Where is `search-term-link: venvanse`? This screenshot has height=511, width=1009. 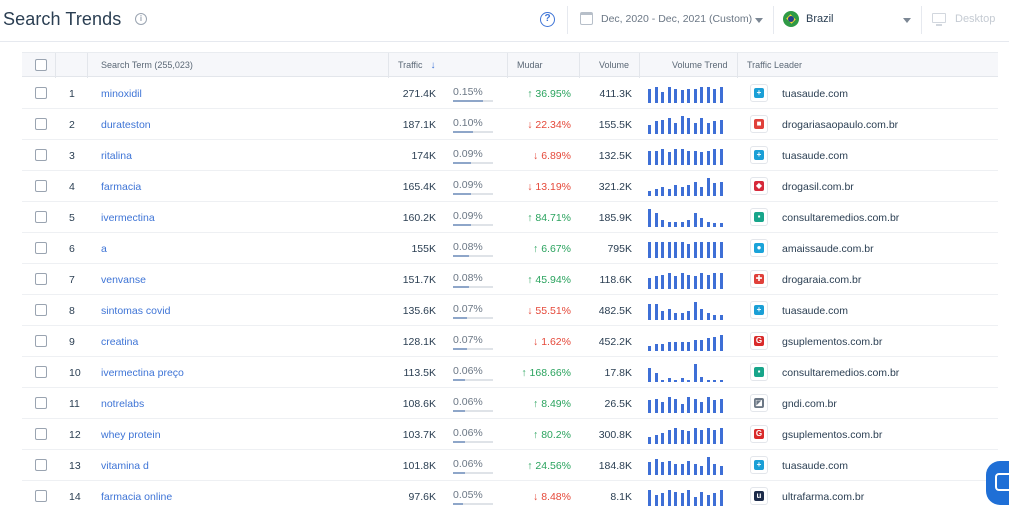
search-term-link: venvanse is located at coordinates (123, 280).